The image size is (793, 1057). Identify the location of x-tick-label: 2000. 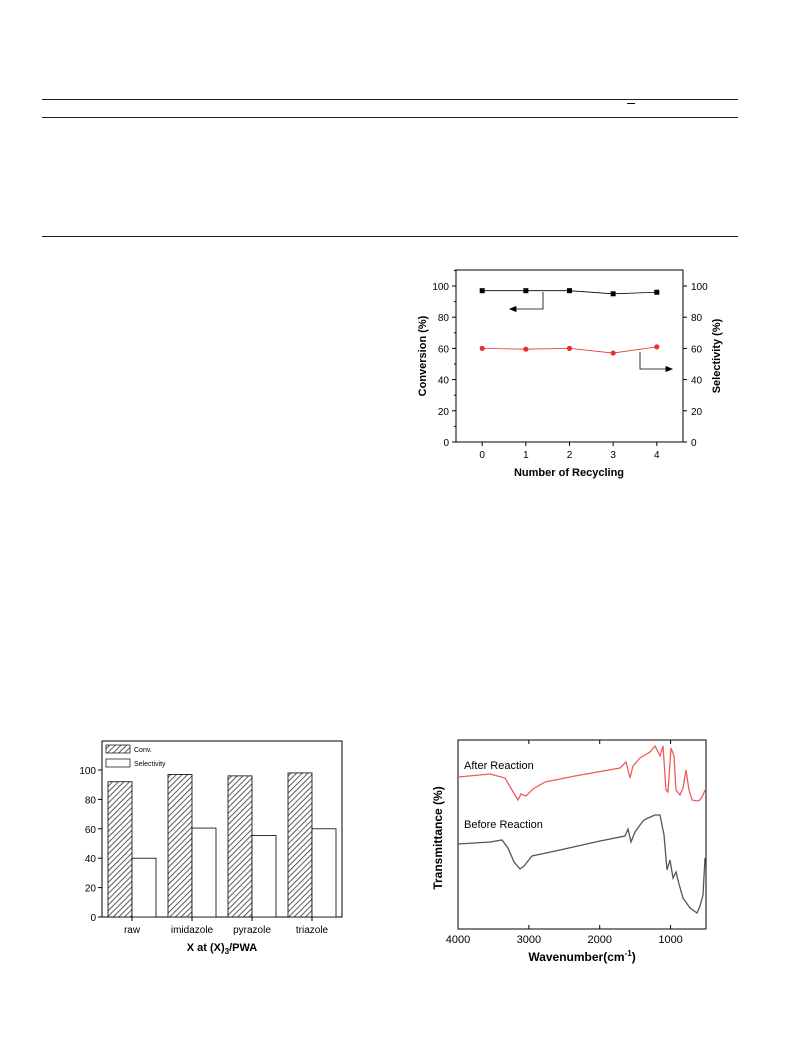
(599, 940).